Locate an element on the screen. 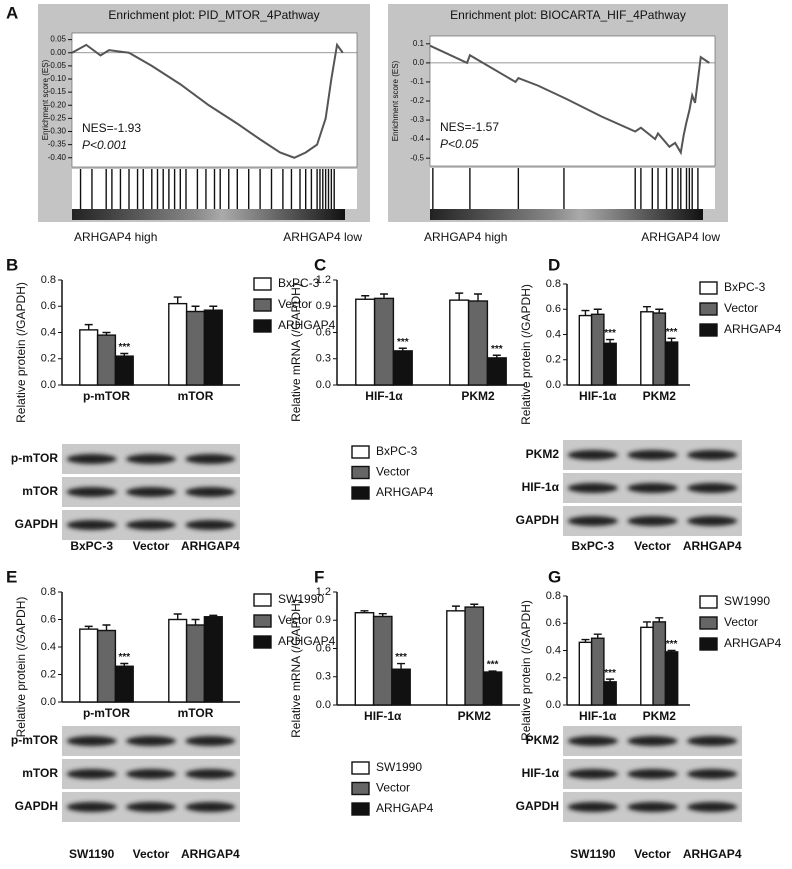  panel-letter: D is located at coordinates (554, 264).